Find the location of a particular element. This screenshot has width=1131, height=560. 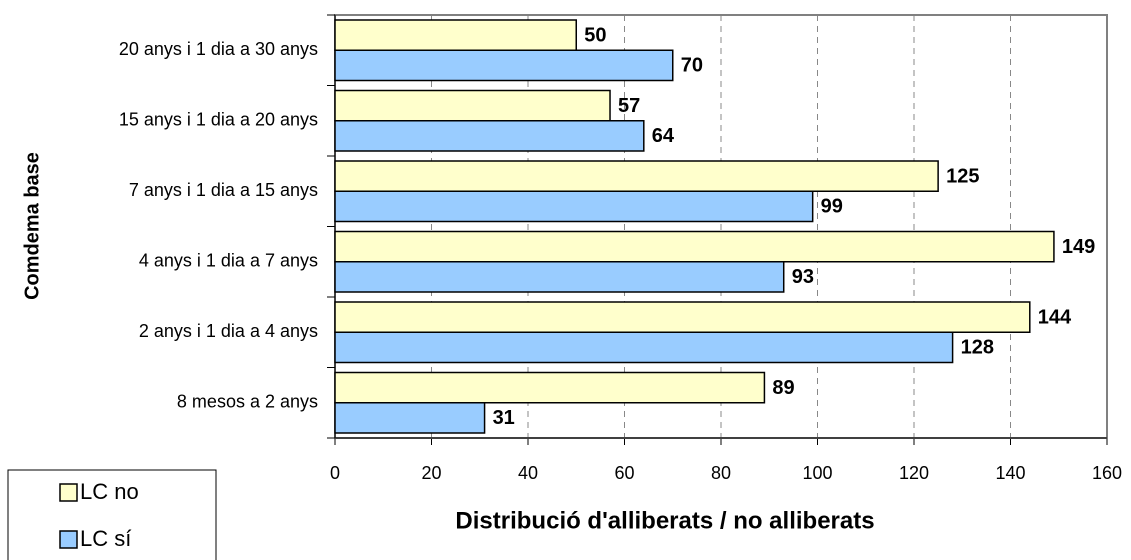

data-label: 50 is located at coordinates (595, 35).